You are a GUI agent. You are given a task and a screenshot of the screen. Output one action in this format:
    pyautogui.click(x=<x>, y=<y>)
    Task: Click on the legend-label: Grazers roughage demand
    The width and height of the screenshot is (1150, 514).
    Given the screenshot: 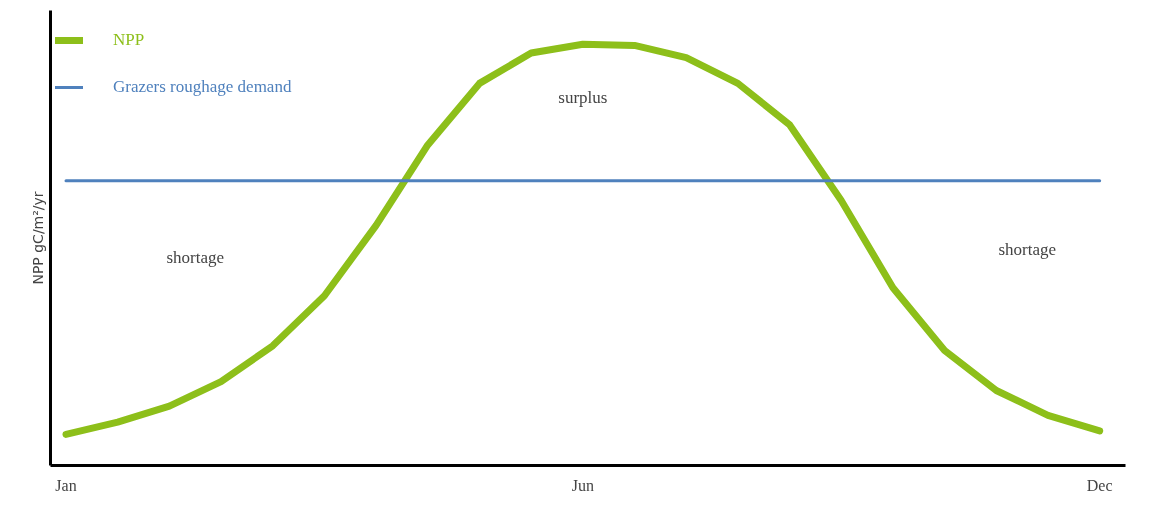 What is the action you would take?
    pyautogui.click(x=202, y=87)
    